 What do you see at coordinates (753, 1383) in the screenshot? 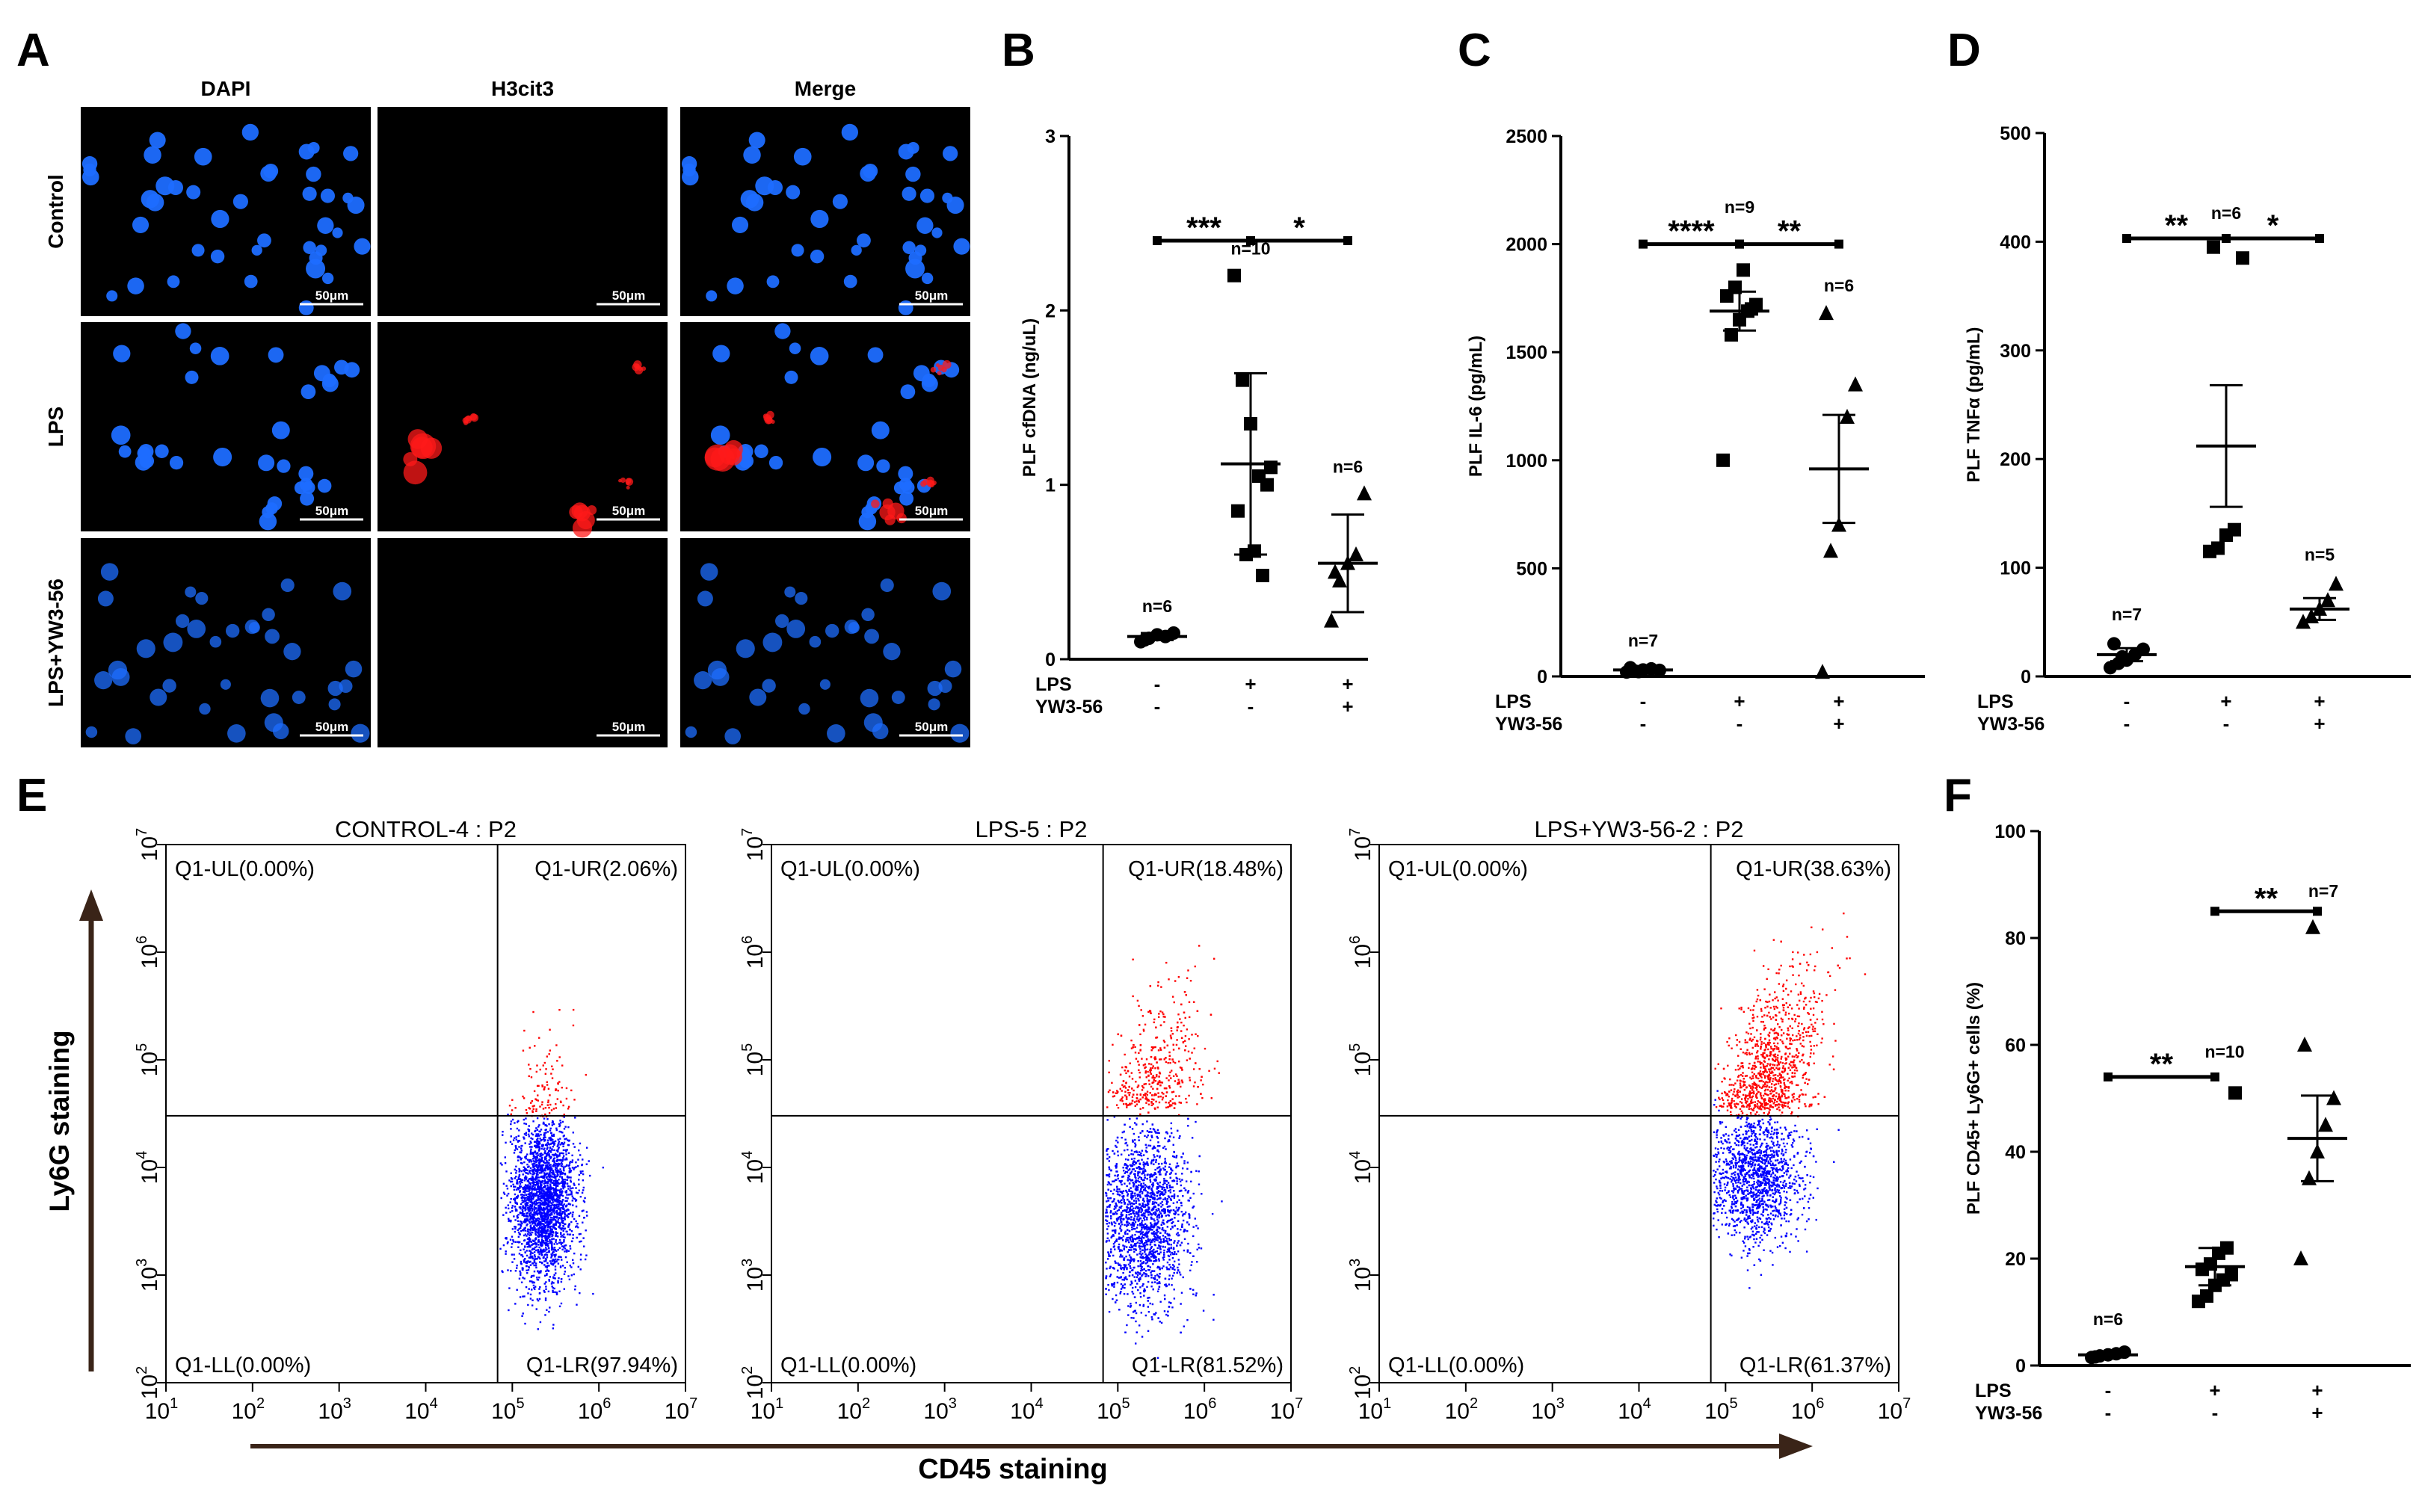
I see `y-tick-label: 102` at bounding box center [753, 1383].